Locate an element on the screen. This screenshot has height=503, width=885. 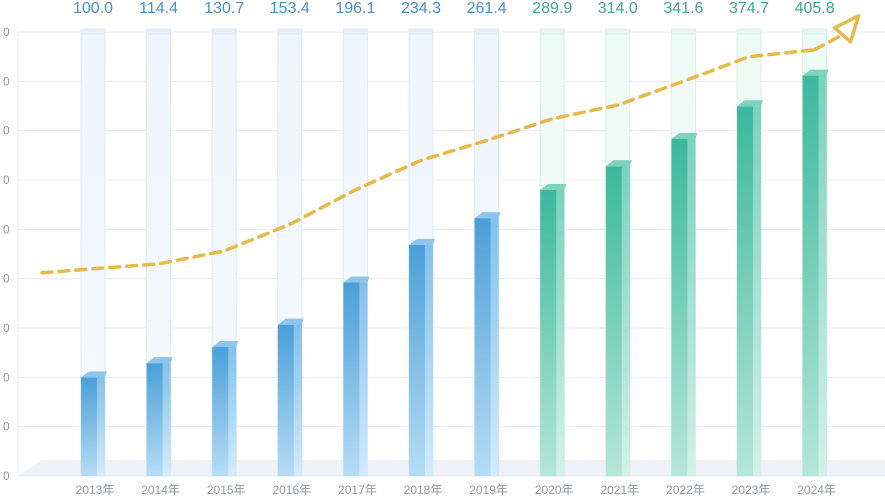
data-label: 405.8 is located at coordinates (815, 8).